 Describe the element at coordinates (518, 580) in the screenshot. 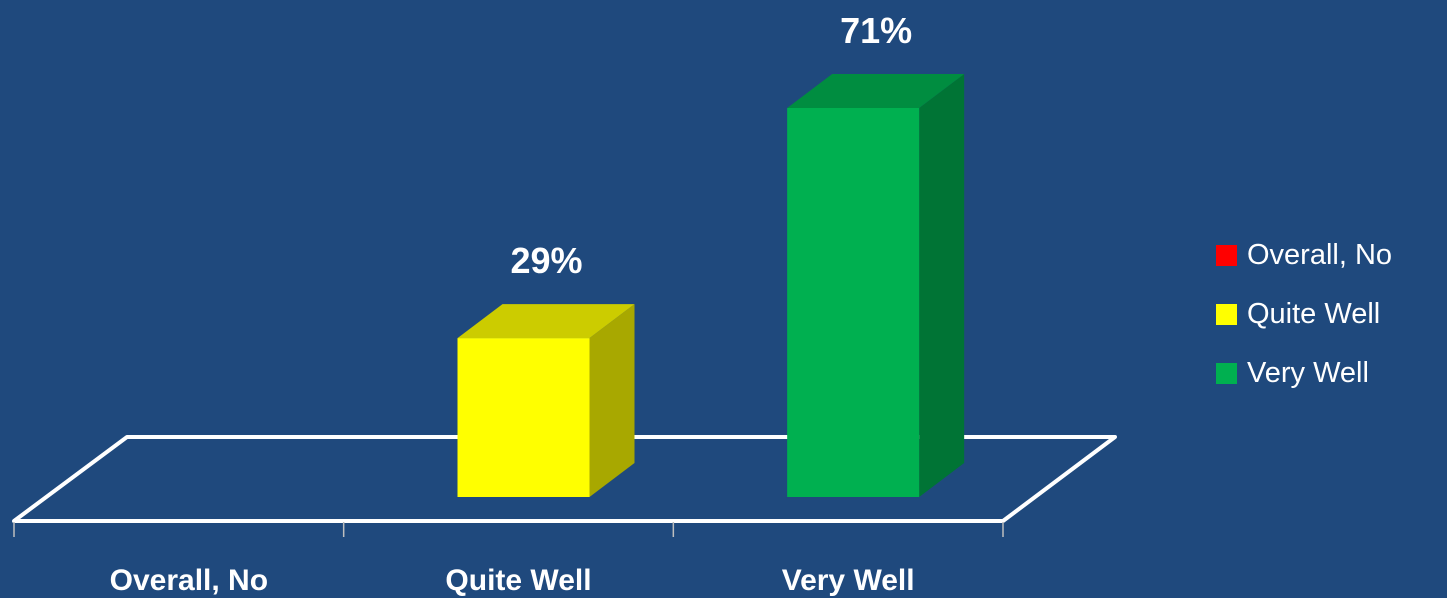

I see `category-label: Quite Well` at that location.